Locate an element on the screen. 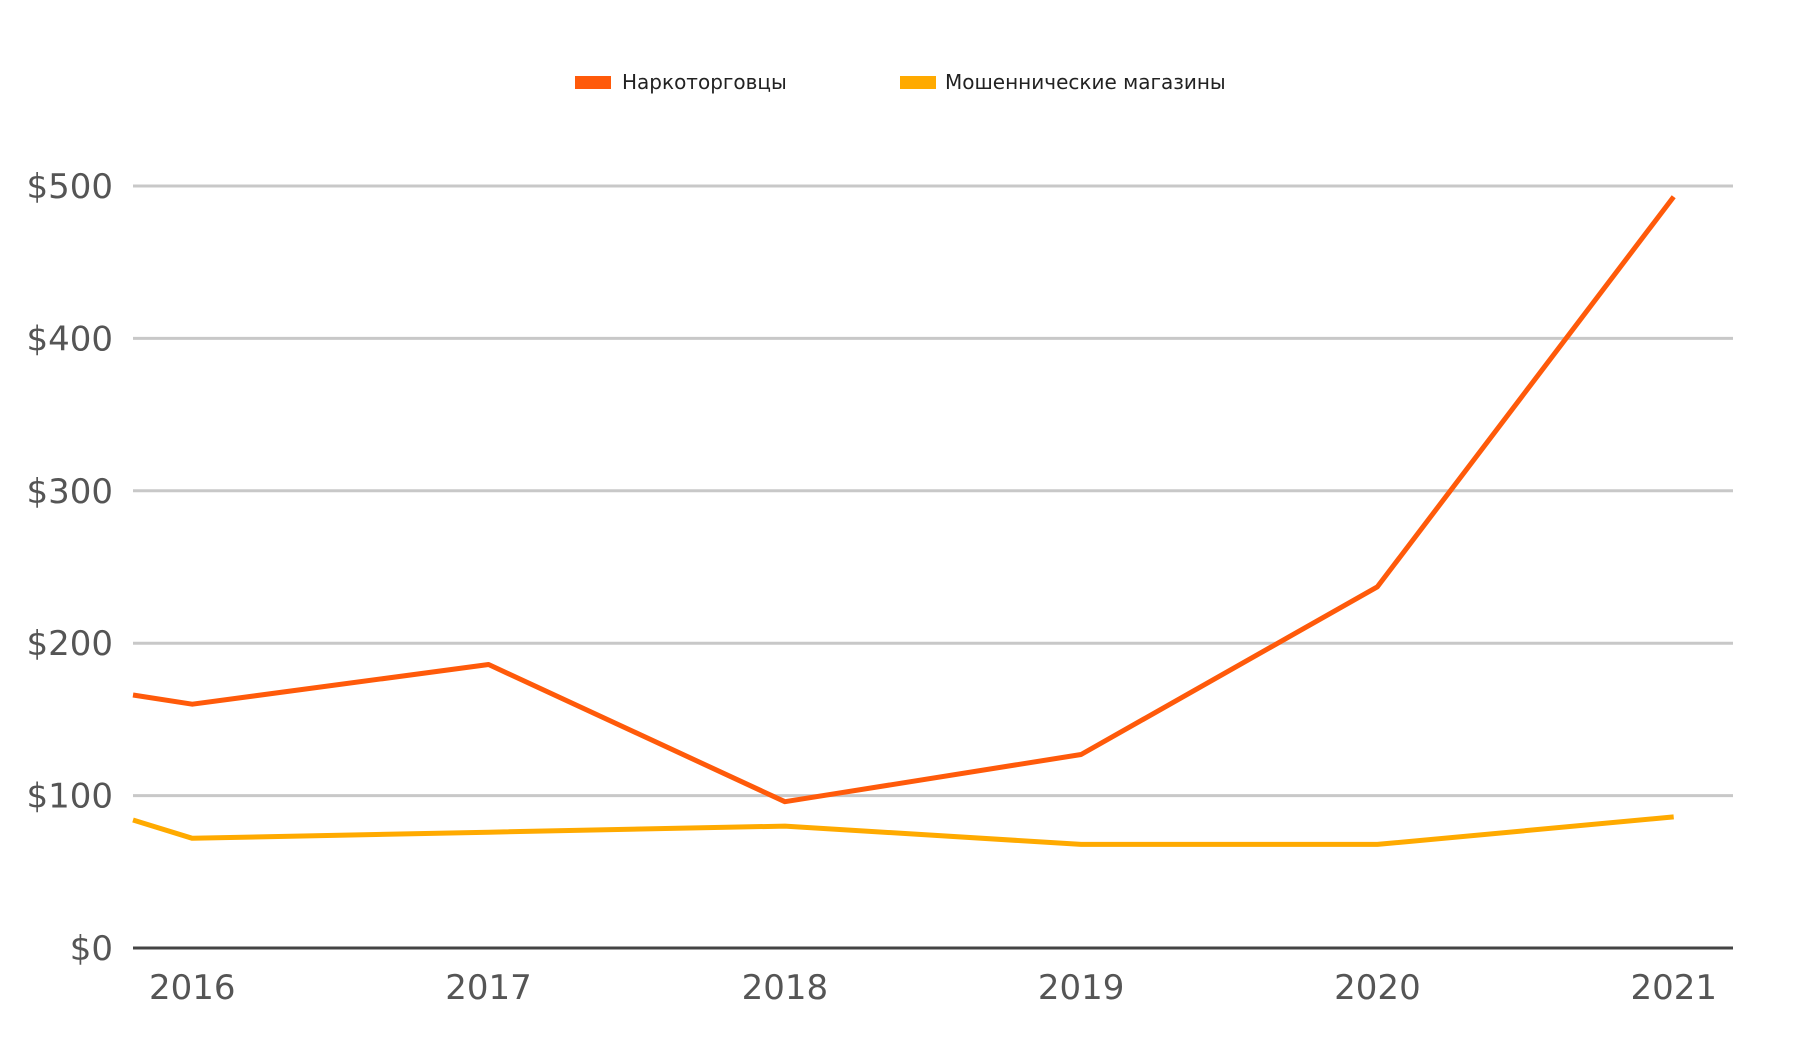  legend-label: Наркоторговцы is located at coordinates (704, 82).